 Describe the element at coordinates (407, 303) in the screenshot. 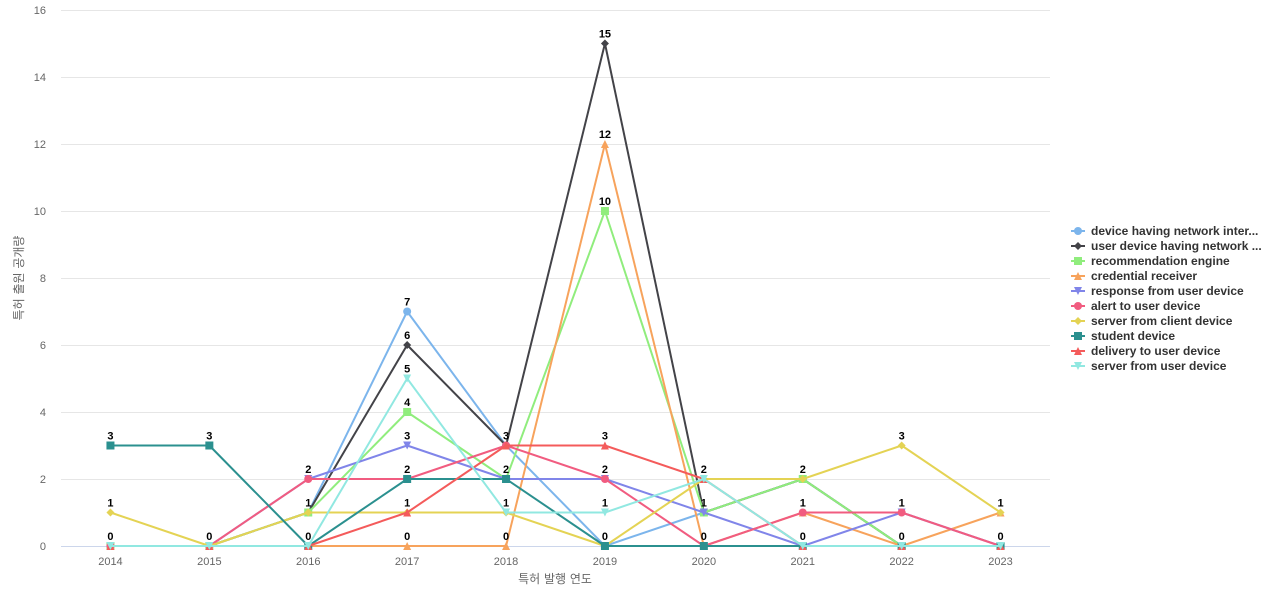

I see `data-label: 7` at that location.